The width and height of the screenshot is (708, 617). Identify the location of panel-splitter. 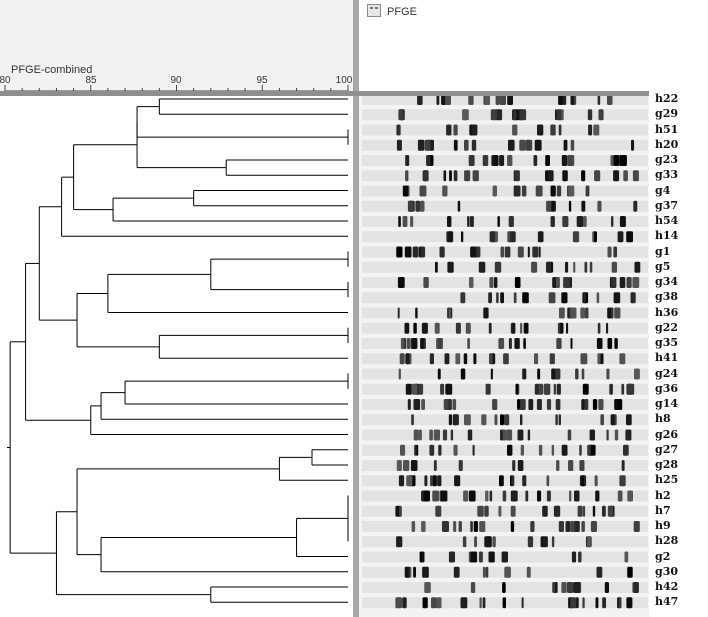
(356, 308).